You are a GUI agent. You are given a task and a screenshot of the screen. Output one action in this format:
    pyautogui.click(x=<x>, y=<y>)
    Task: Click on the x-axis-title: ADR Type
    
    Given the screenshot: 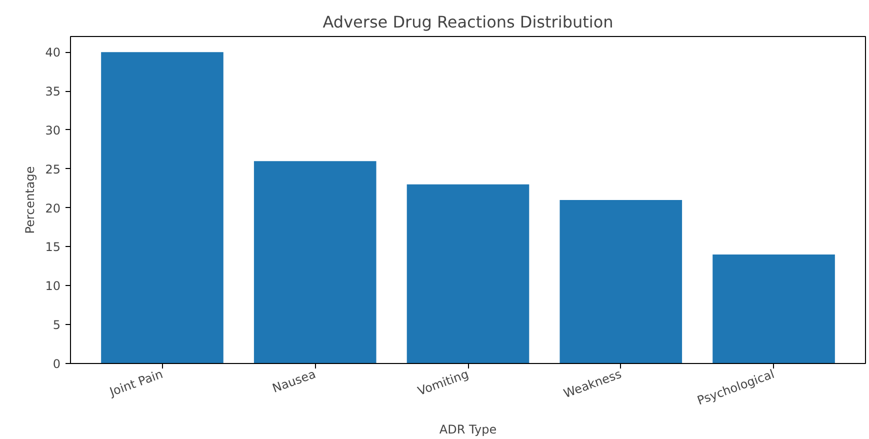 What is the action you would take?
    pyautogui.click(x=468, y=429)
    